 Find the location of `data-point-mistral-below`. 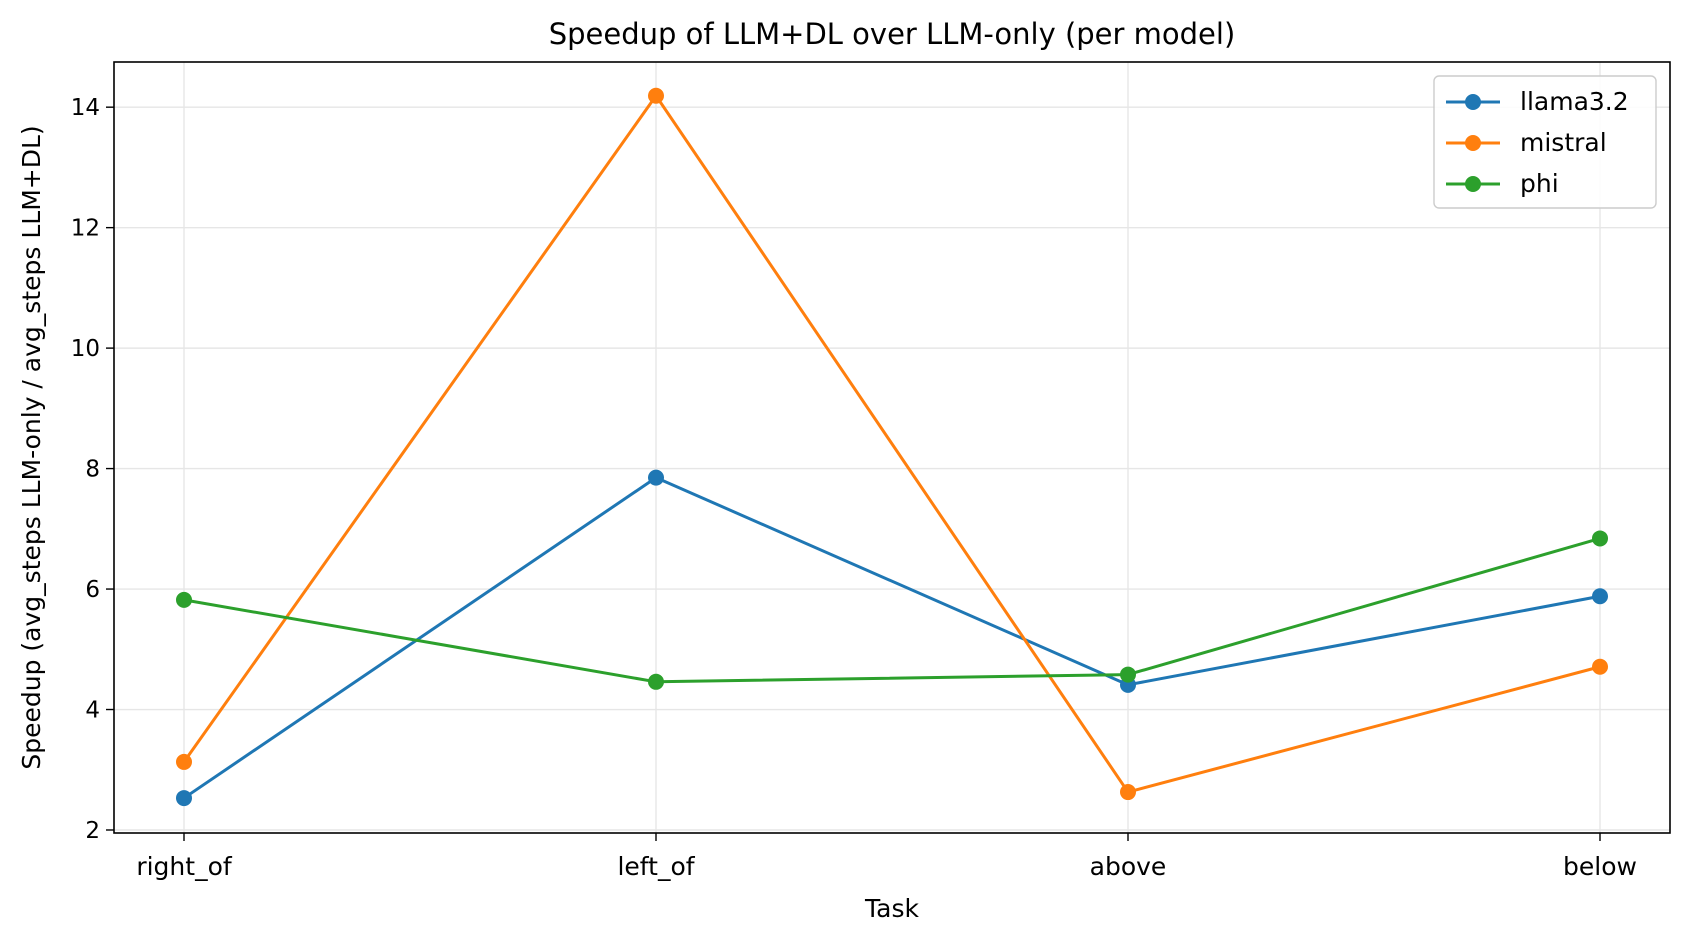

data-point-mistral-below is located at coordinates (1600, 666).